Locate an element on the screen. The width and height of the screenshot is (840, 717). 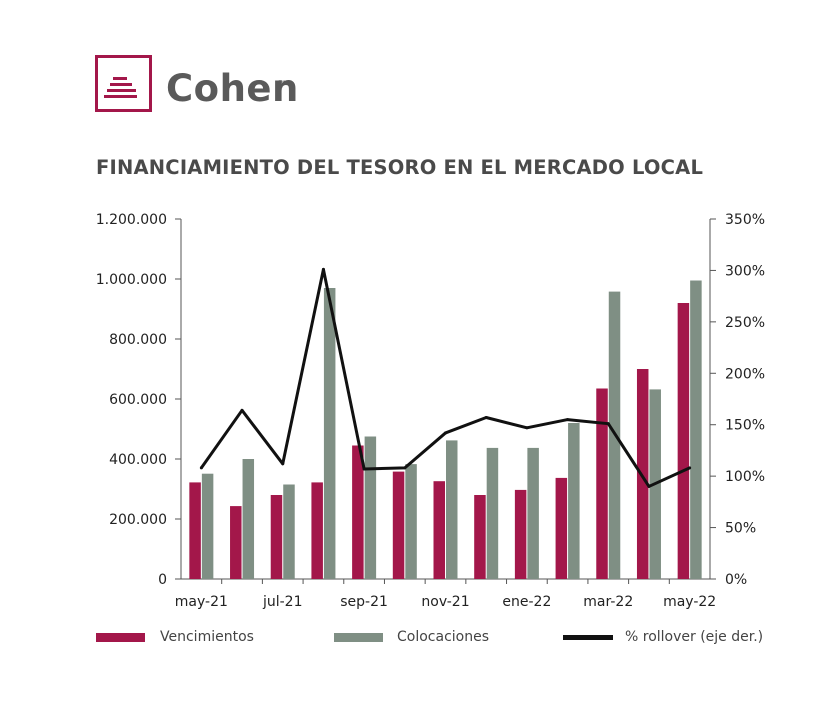
y-right-tick-label: 200% is located at coordinates (745, 374).